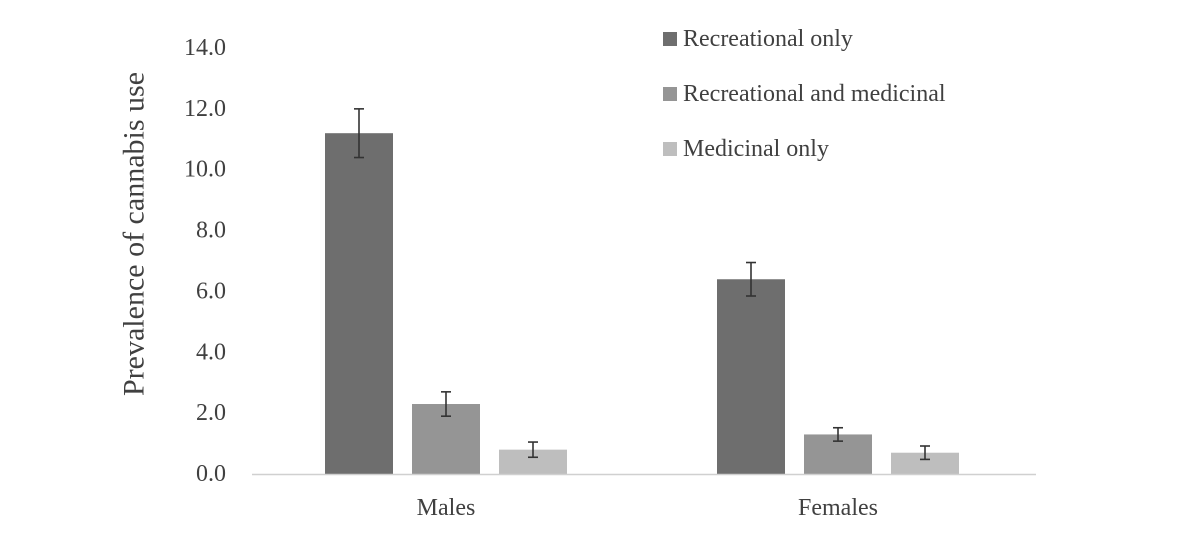 This screenshot has width=1200, height=538. What do you see at coordinates (446, 508) in the screenshot?
I see `category-label: Males` at bounding box center [446, 508].